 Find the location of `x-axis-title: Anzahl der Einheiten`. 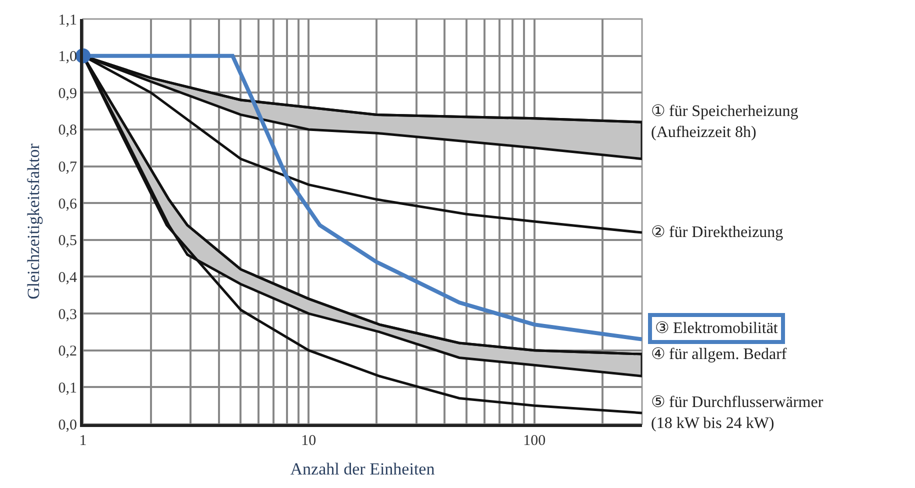

x-axis-title: Anzahl der Einheiten is located at coordinates (363, 468).